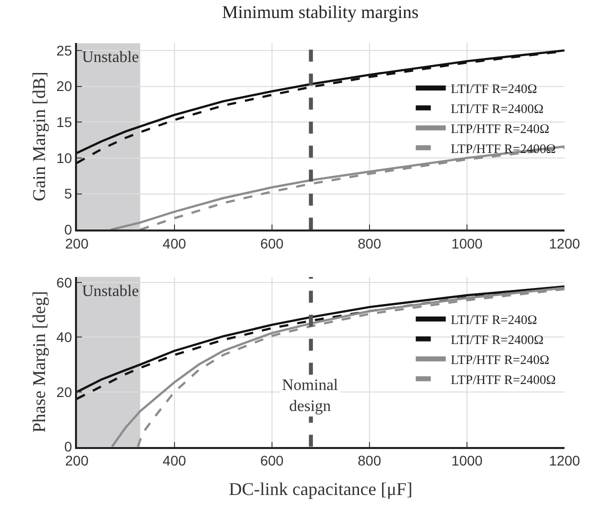 This screenshot has width=596, height=512. I want to click on y-axis-title: Gain Margin [dB], so click(39, 137).